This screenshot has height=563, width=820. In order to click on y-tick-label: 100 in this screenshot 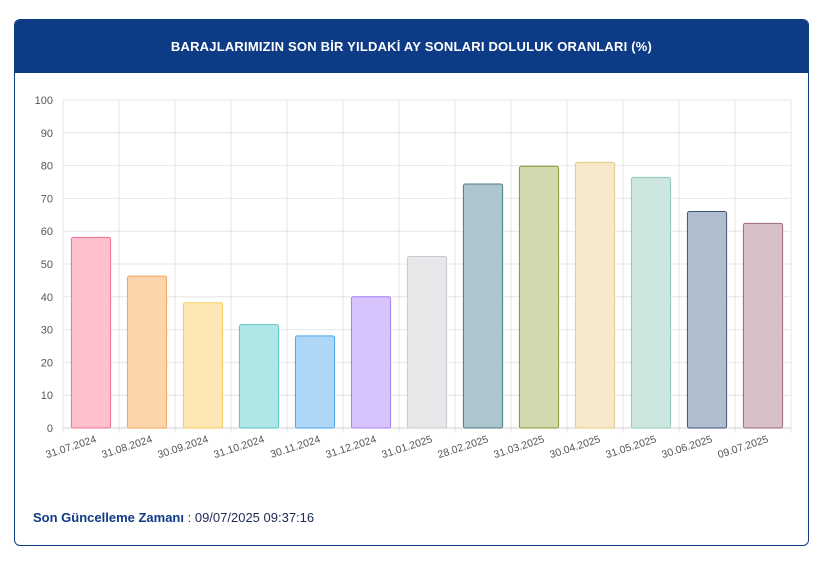, I will do `click(44, 101)`.